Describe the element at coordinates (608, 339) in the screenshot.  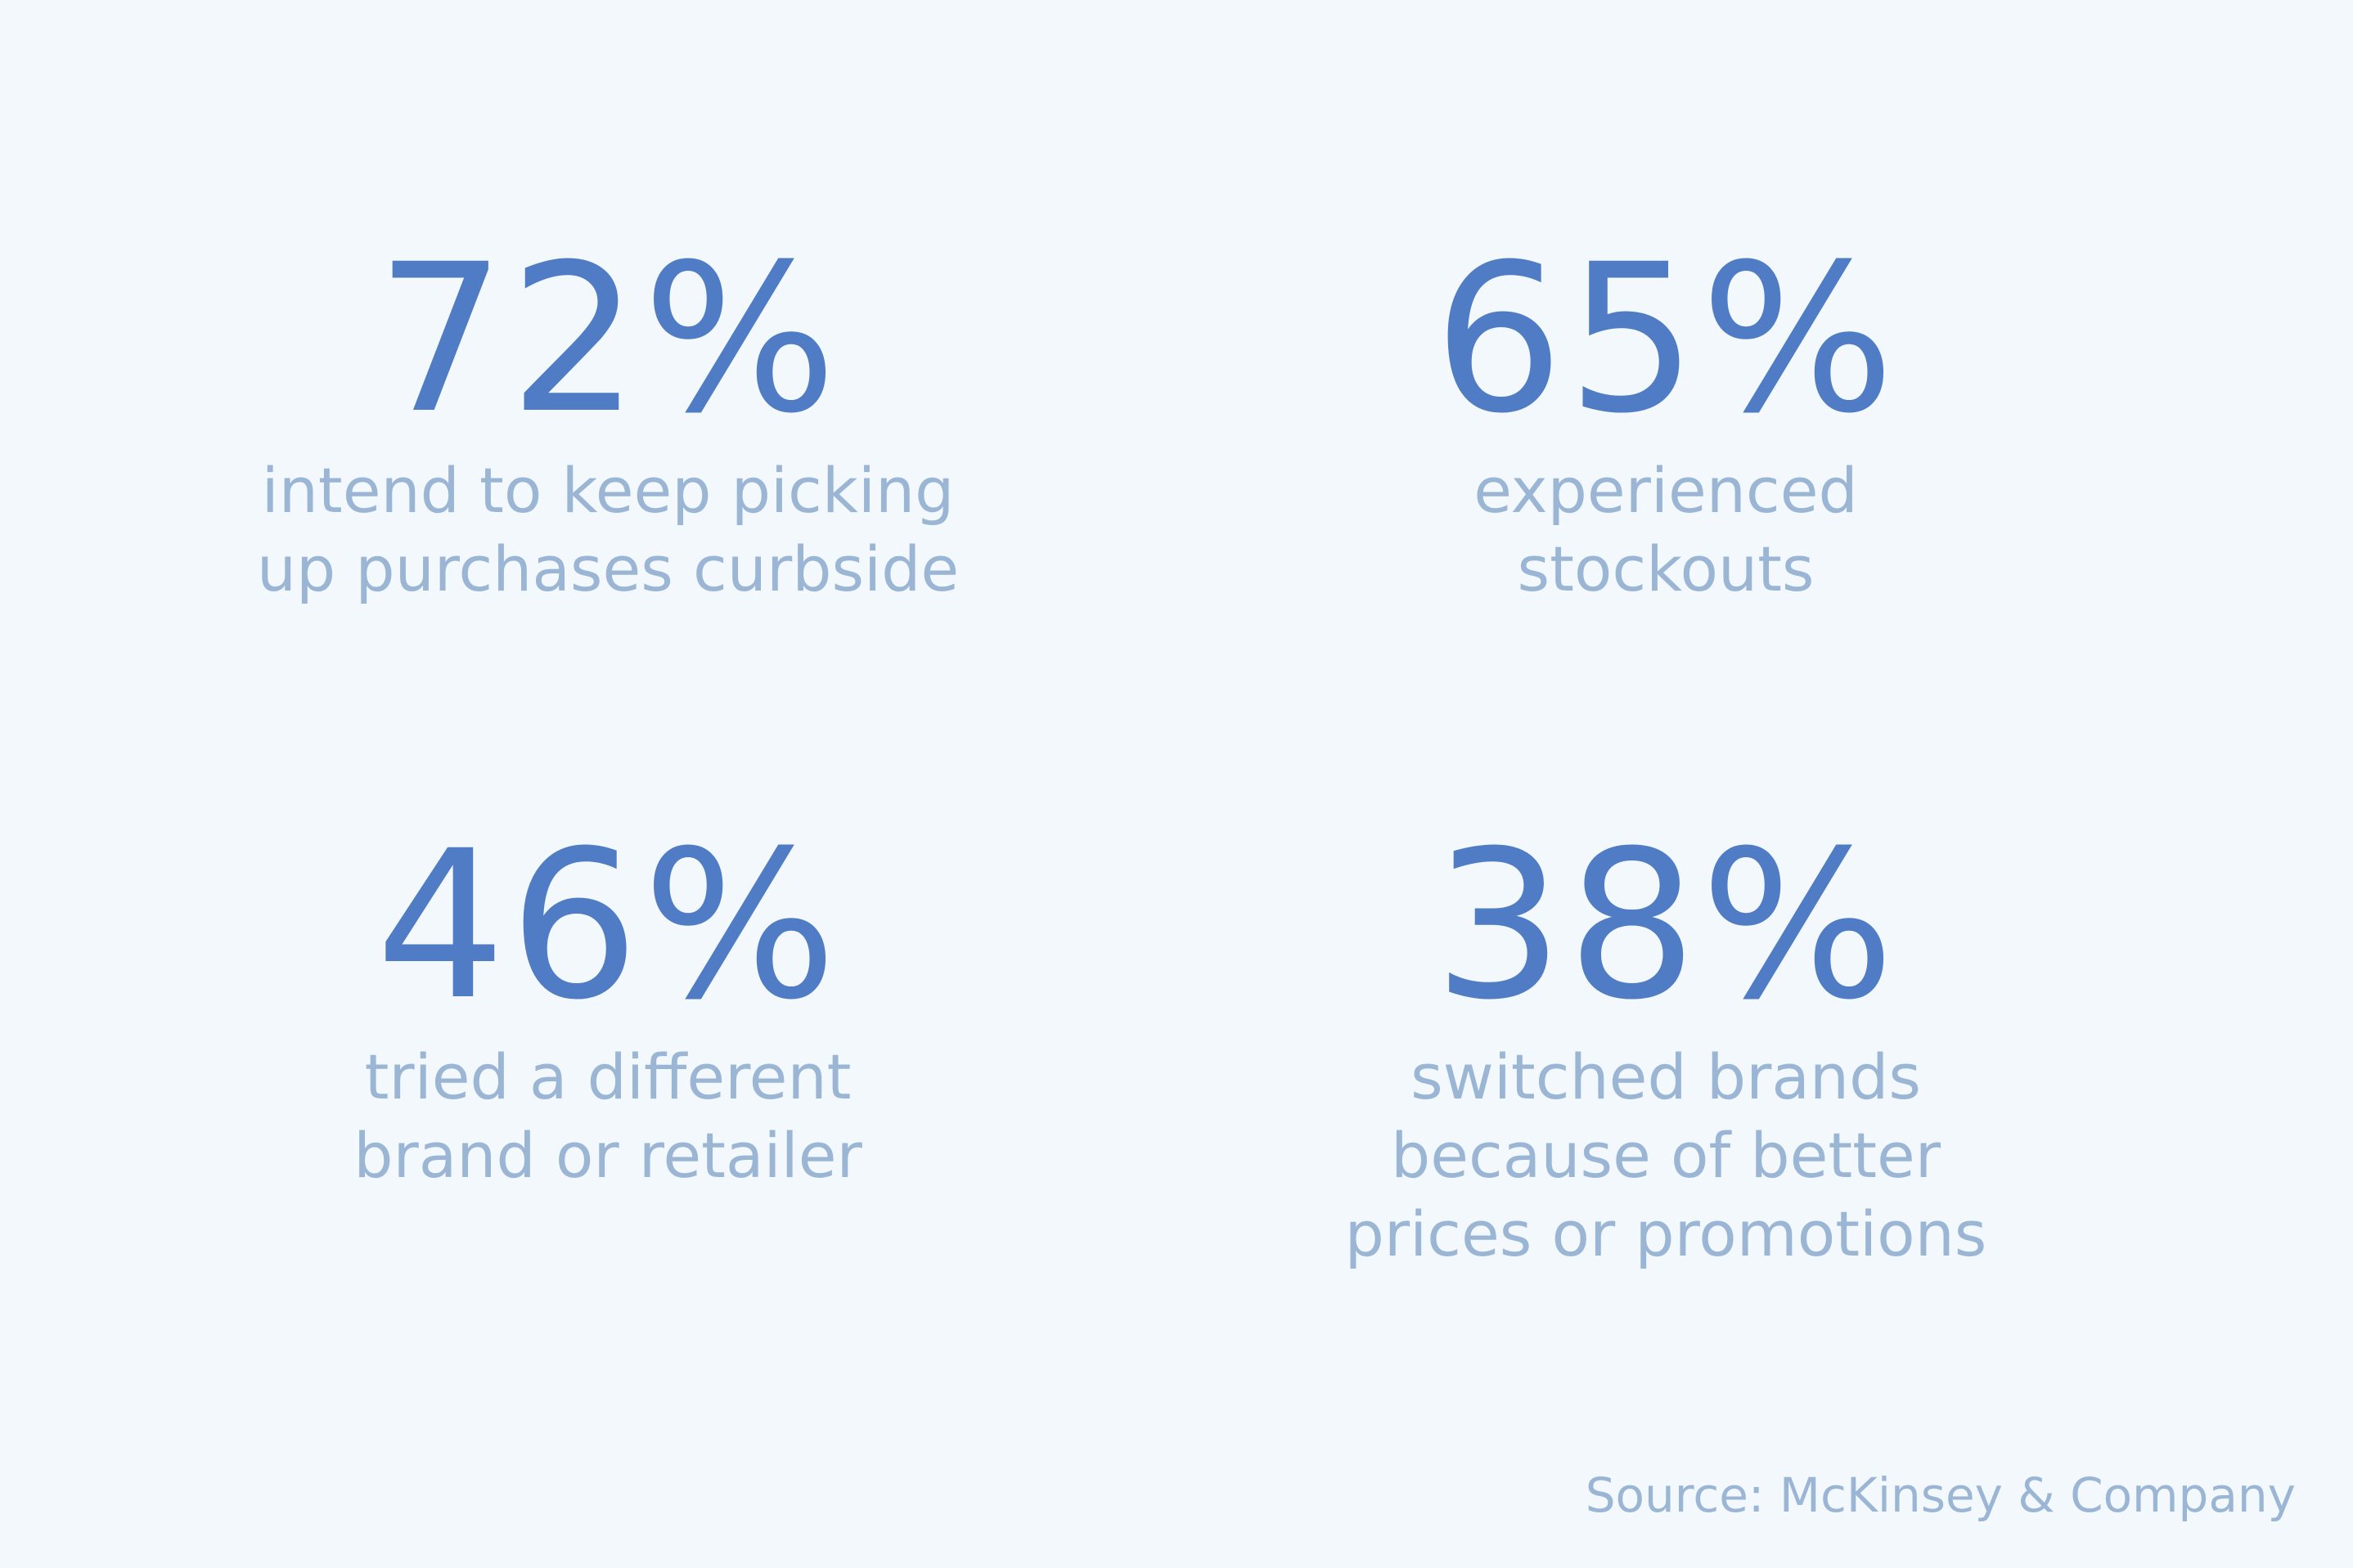
I see `stat-value: 72%` at that location.